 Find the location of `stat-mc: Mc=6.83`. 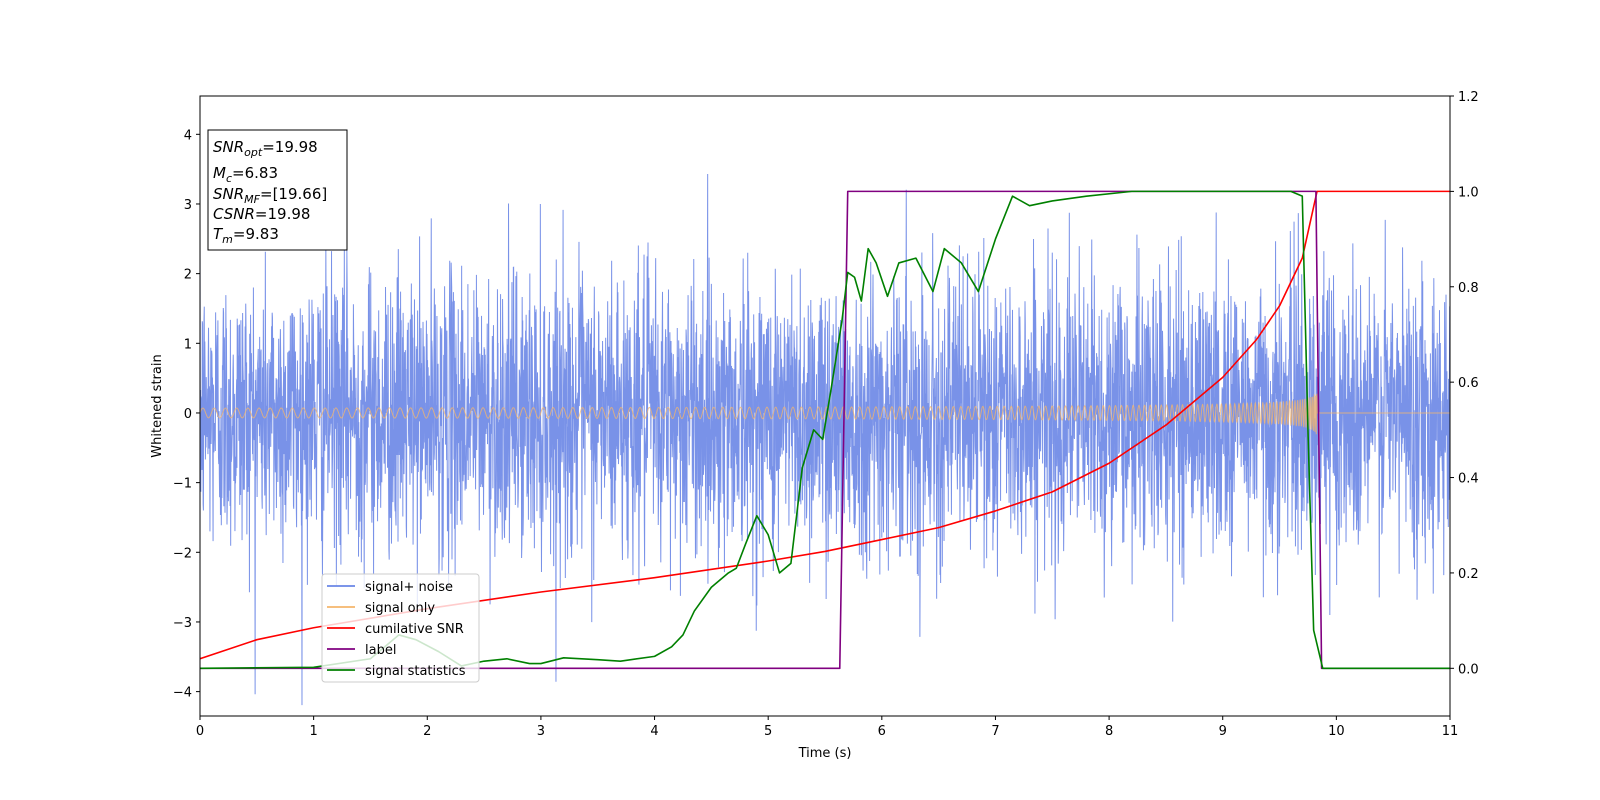

stat-mc: Mc=6.83 is located at coordinates (245, 174).